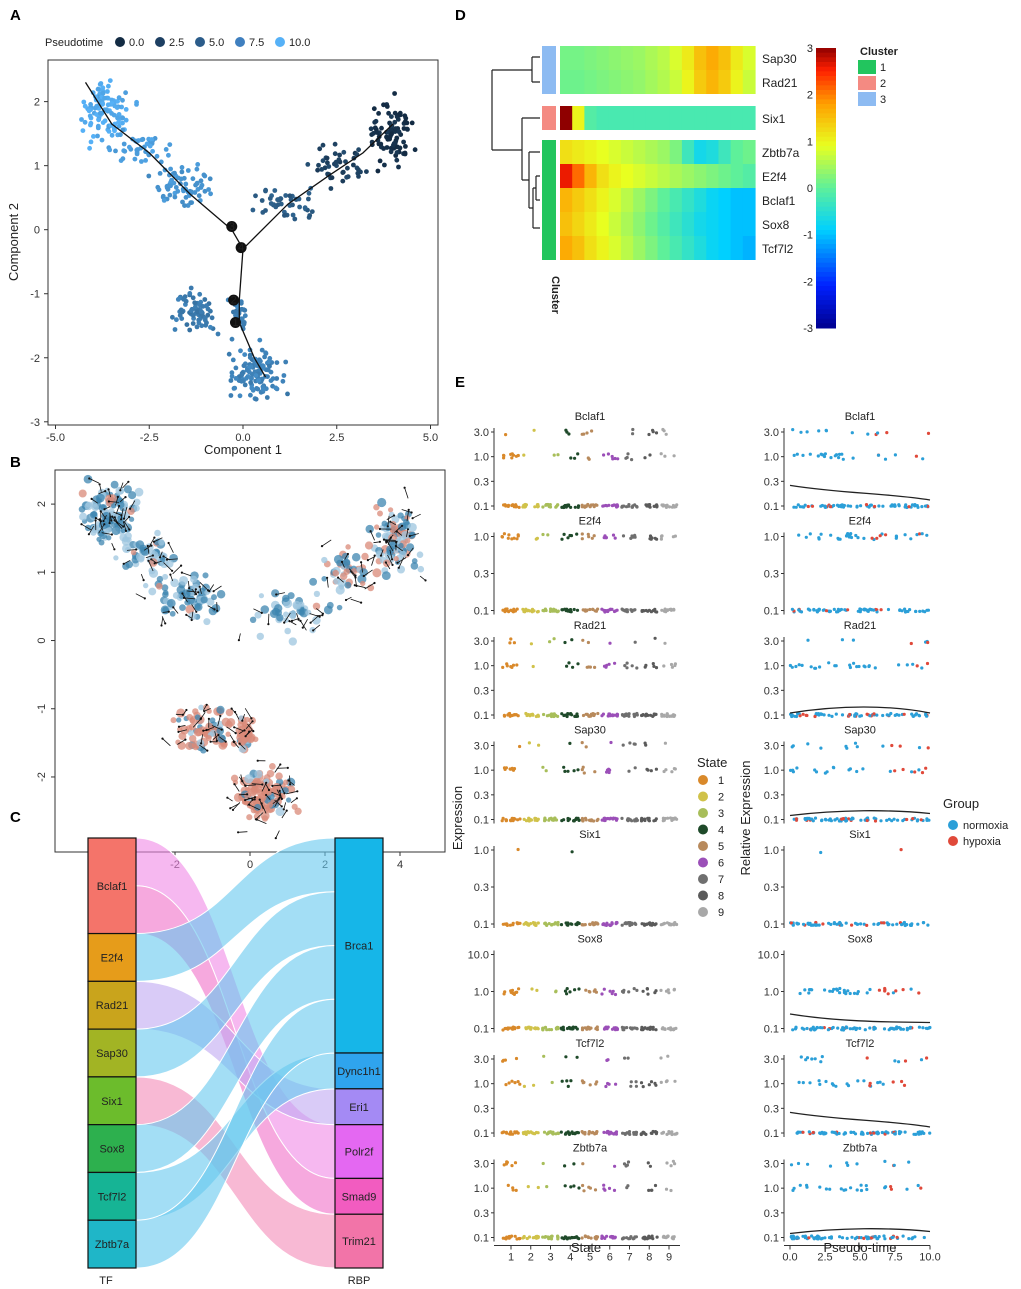 This screenshot has height=1289, width=1021. What do you see at coordinates (867, 67) in the screenshot?
I see `cluster-legend-swatch` at bounding box center [867, 67].